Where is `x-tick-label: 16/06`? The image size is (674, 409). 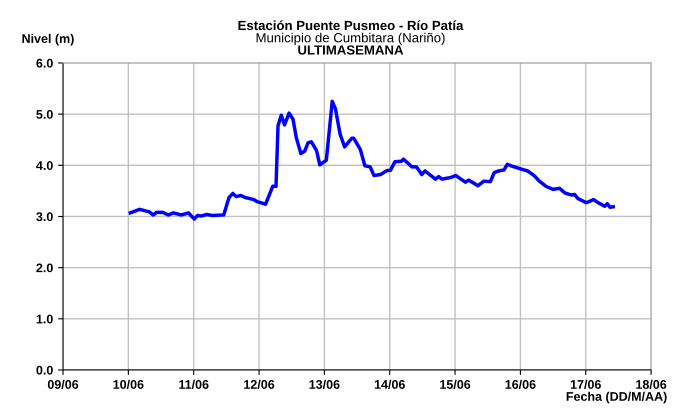
x-tick-label: 16/06 is located at coordinates (521, 385).